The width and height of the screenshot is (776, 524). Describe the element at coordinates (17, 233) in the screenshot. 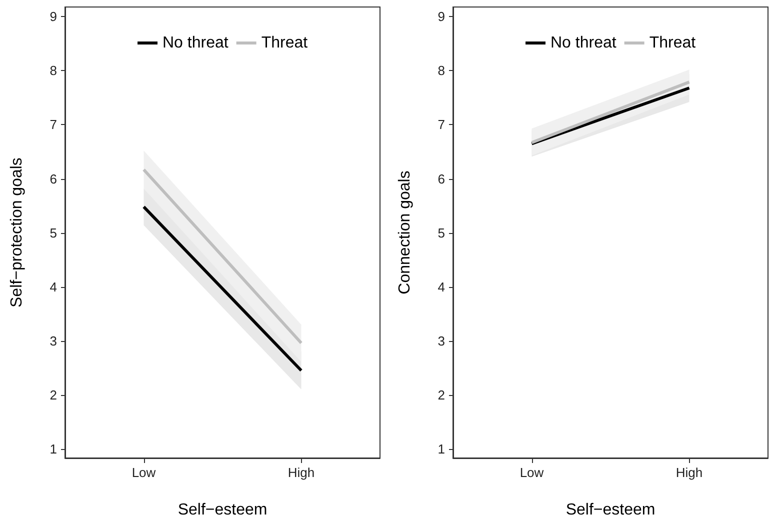

I see `y-axis-title: Self−protection goals` at that location.